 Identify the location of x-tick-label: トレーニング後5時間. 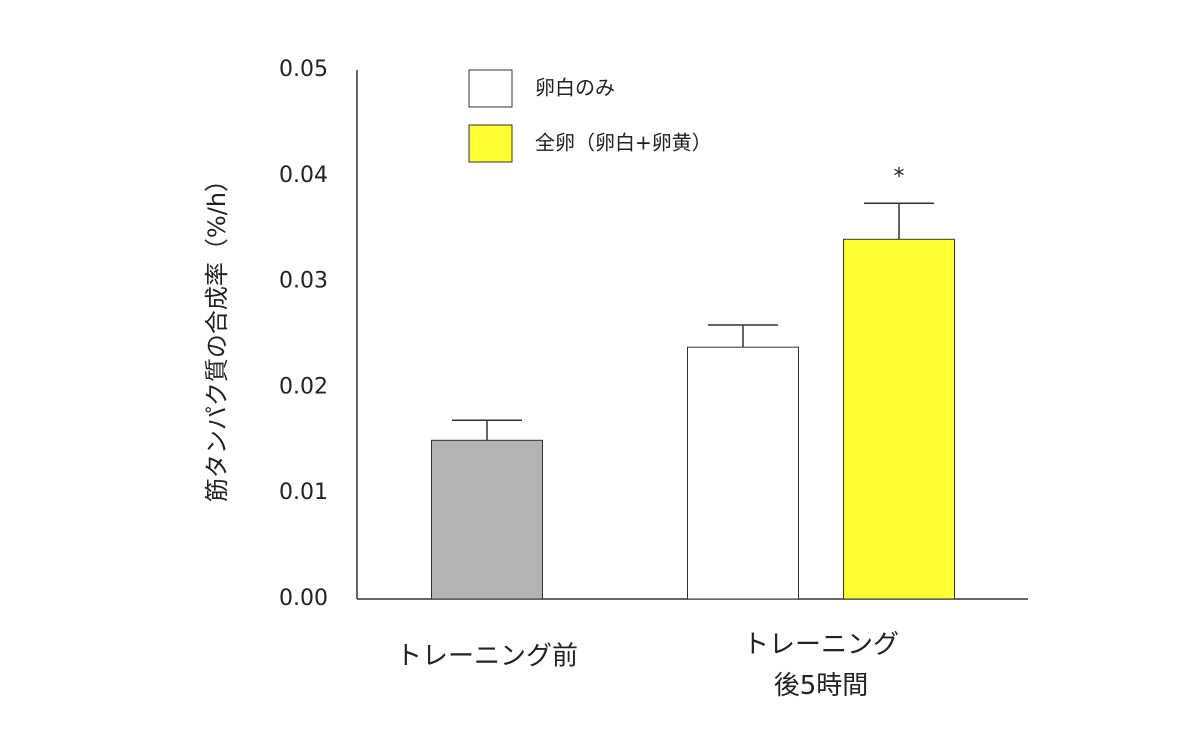
(821, 665).